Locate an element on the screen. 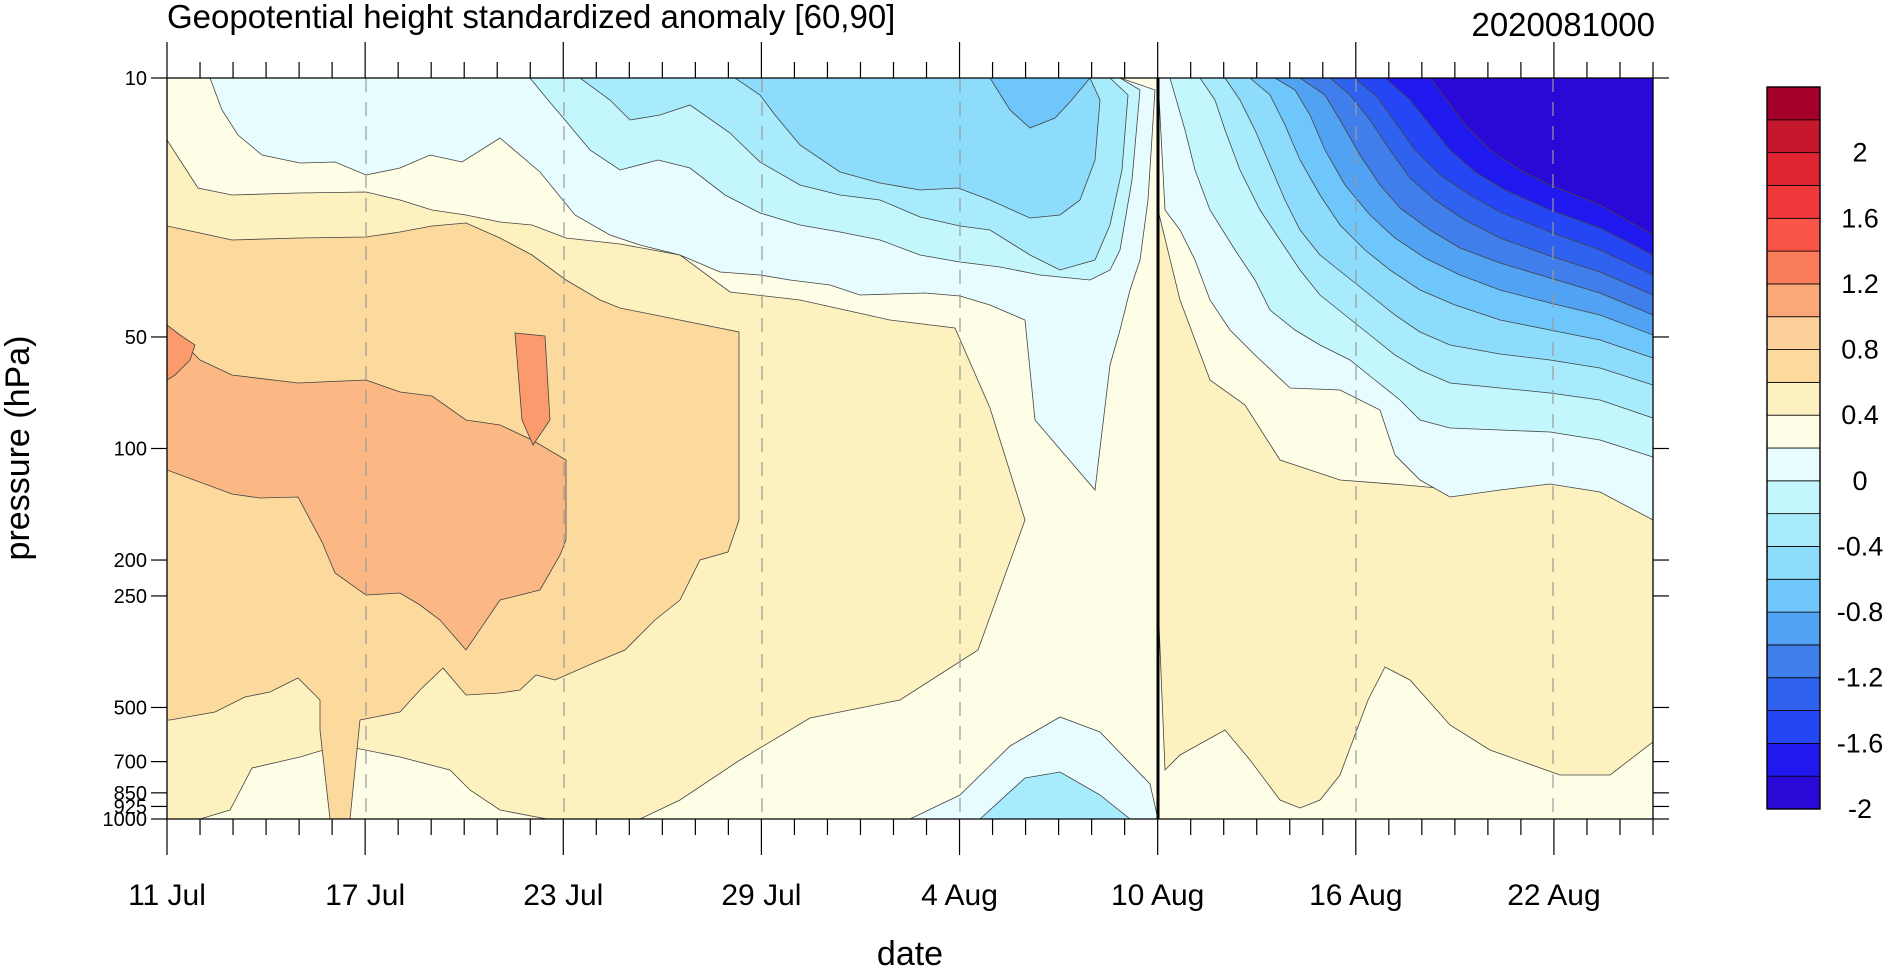 The width and height of the screenshot is (1889, 969). y-tick-label: 1000 is located at coordinates (125, 820).